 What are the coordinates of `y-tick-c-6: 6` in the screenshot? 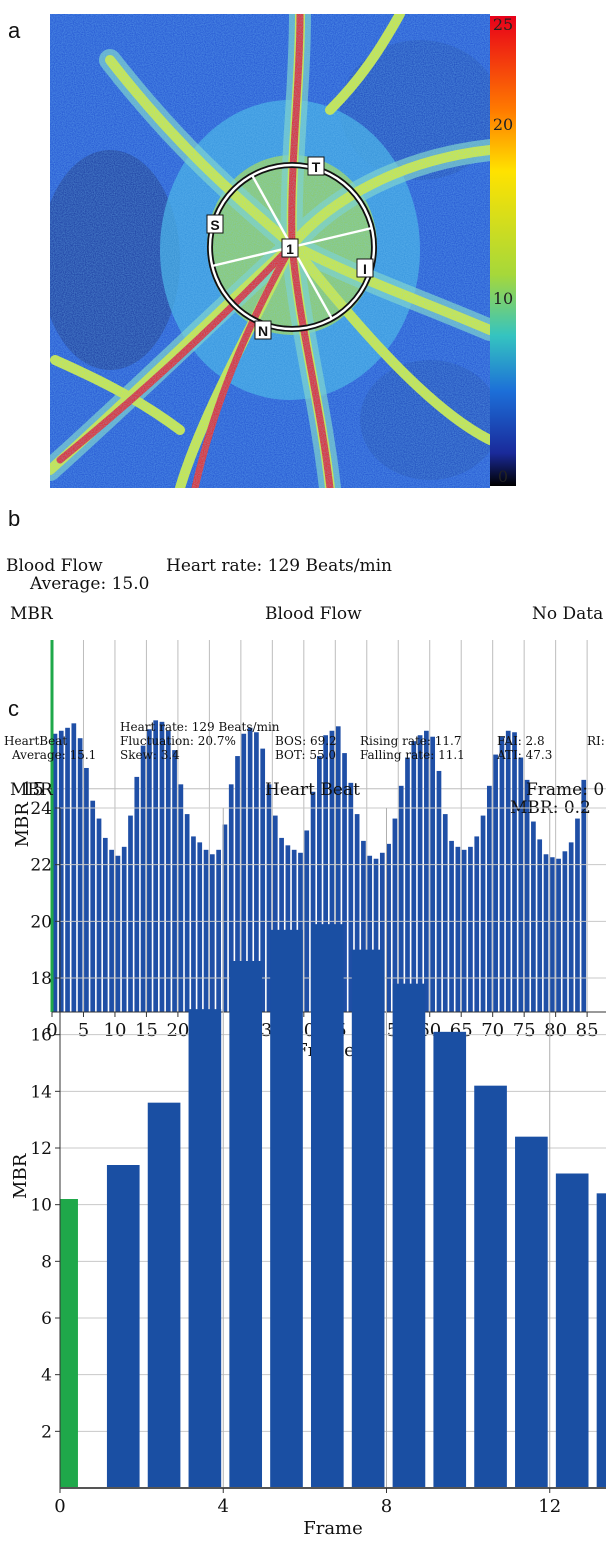 It's located at (46, 1319).